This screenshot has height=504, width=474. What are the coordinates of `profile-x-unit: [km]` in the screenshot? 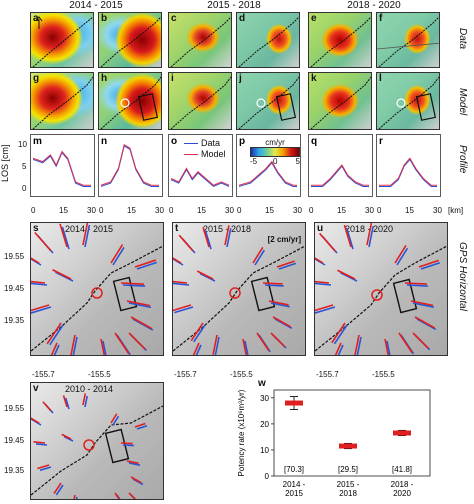 It's located at (456, 210).